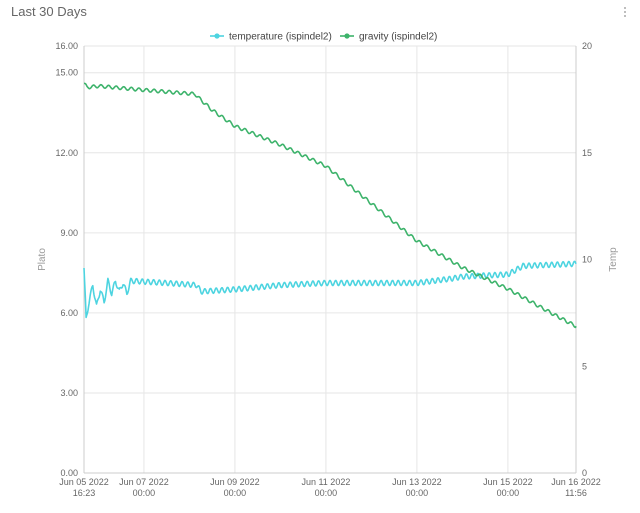  I want to click on y-left-tick-label: 15.00, so click(66, 73).